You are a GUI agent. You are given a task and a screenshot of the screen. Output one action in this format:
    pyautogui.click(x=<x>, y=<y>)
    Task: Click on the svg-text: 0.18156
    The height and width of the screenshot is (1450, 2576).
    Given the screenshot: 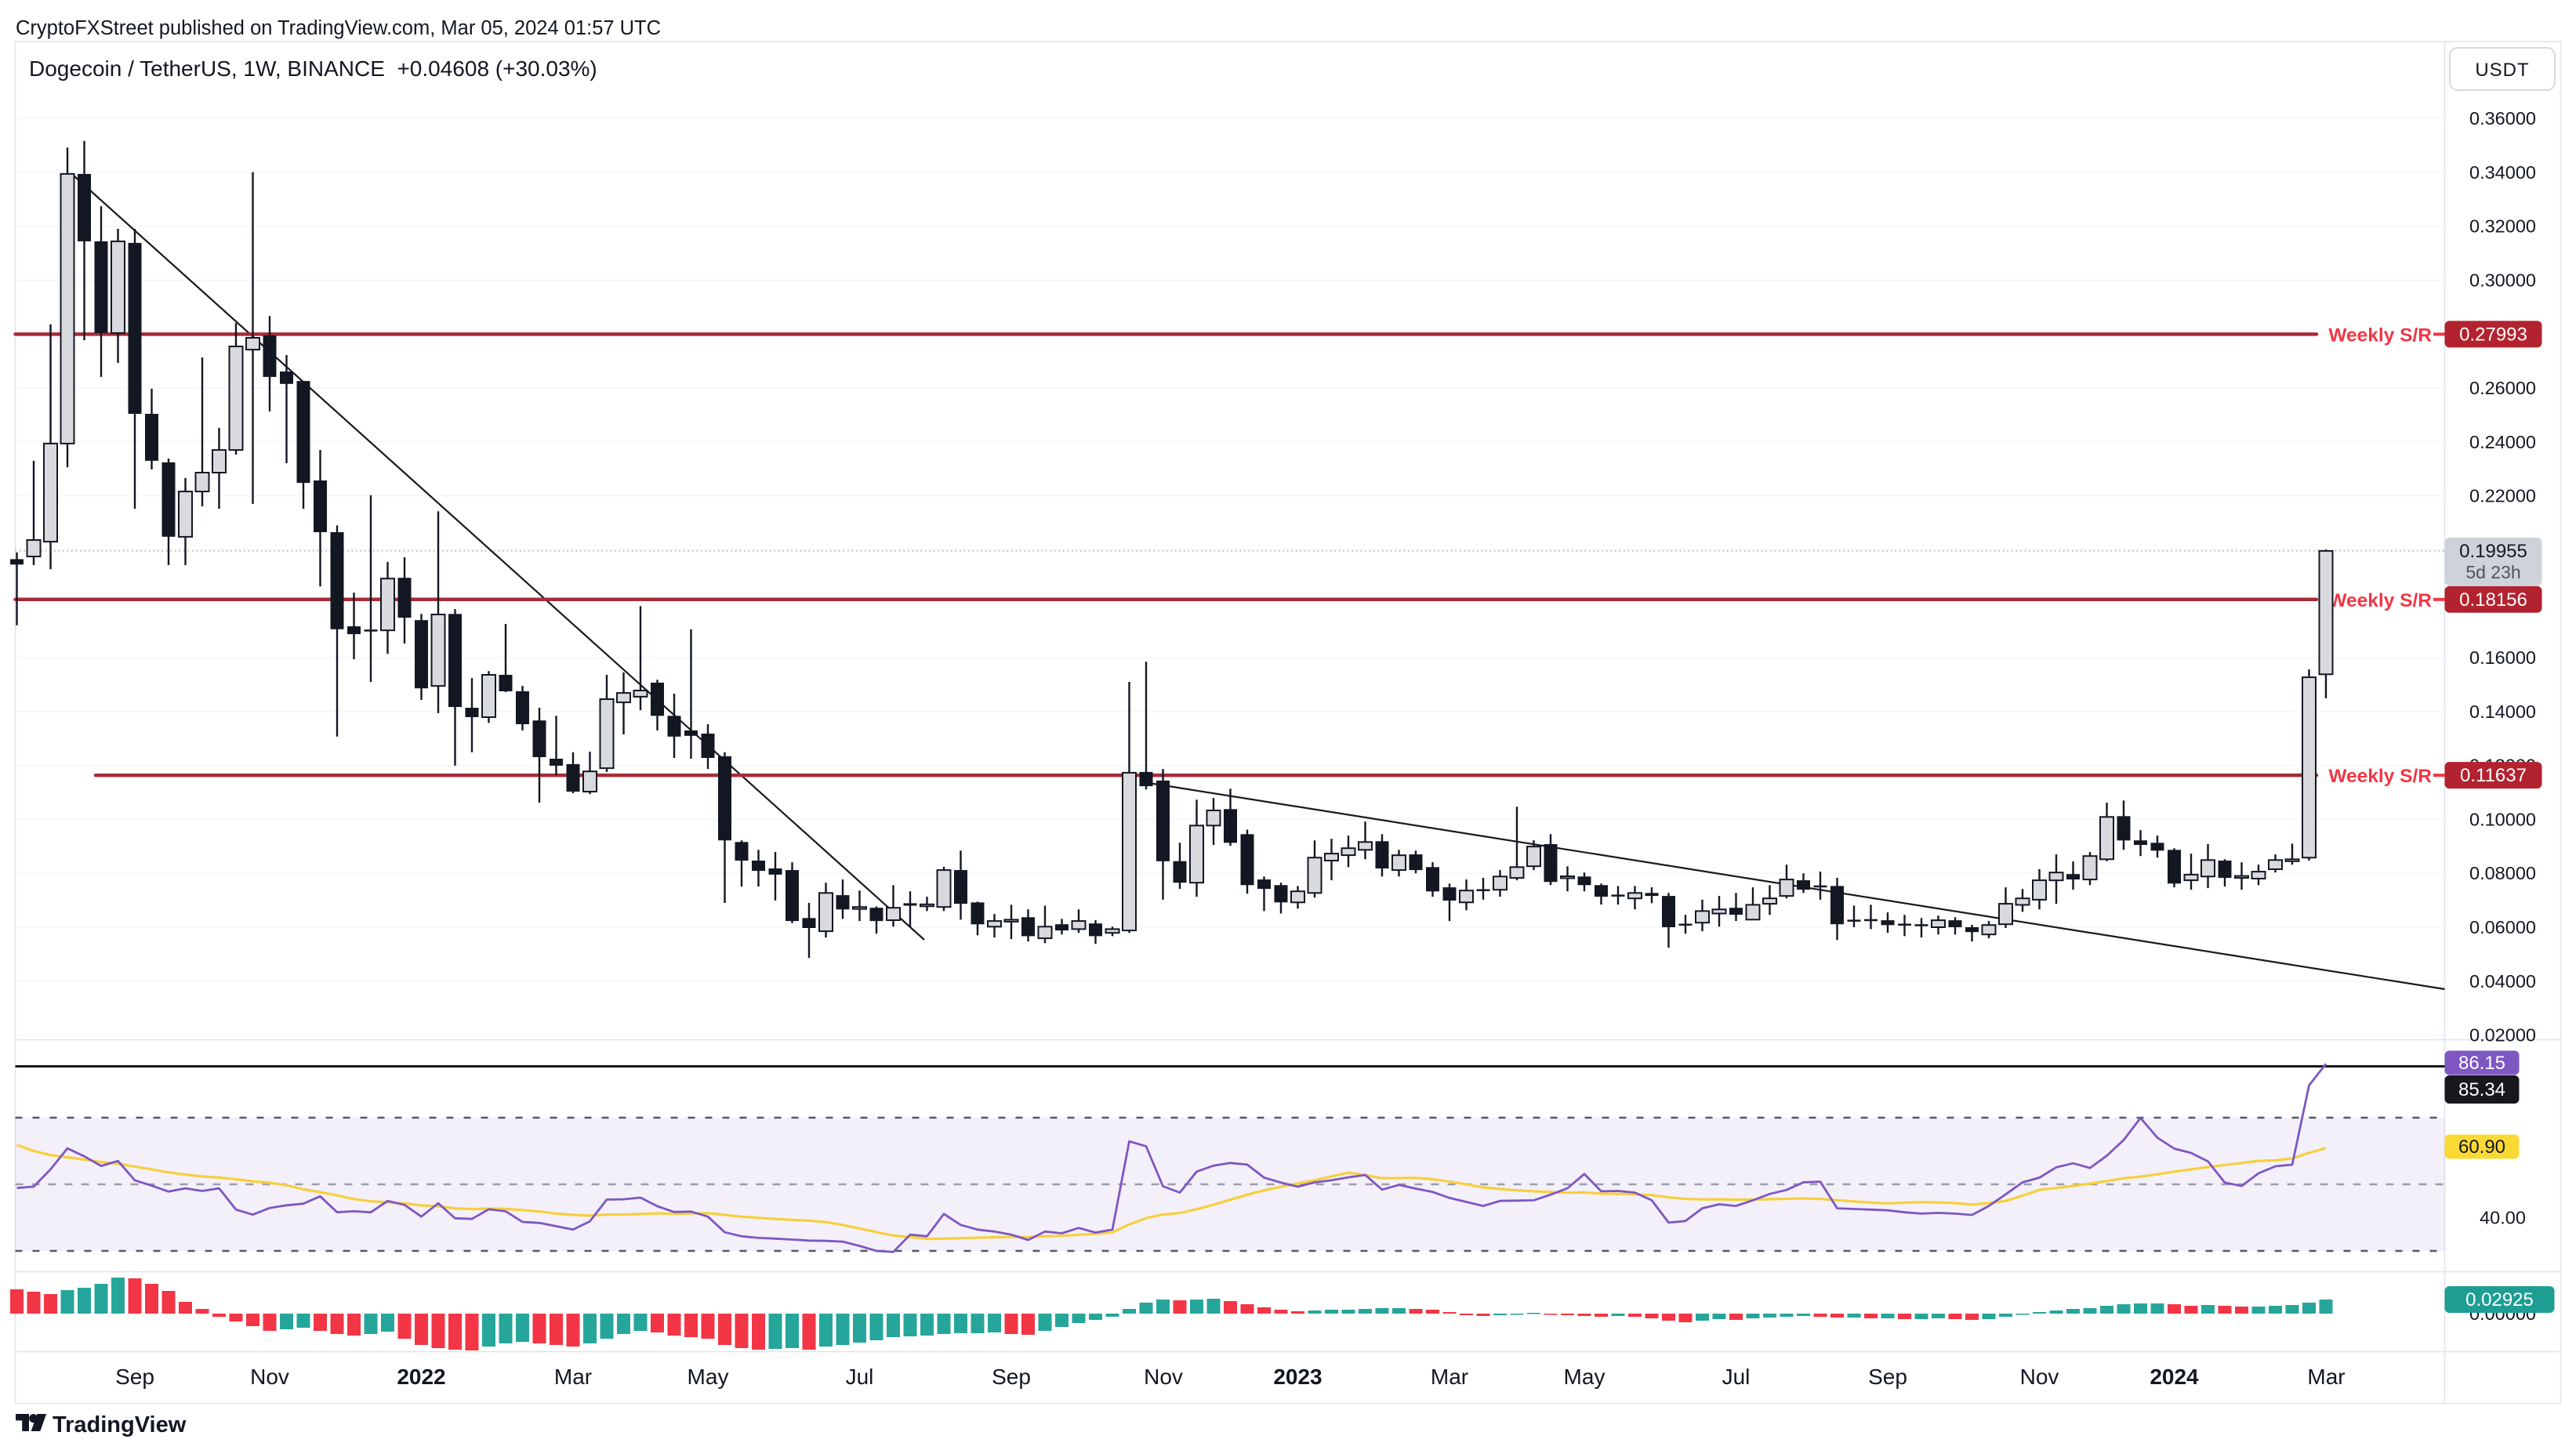 What is the action you would take?
    pyautogui.click(x=2493, y=600)
    